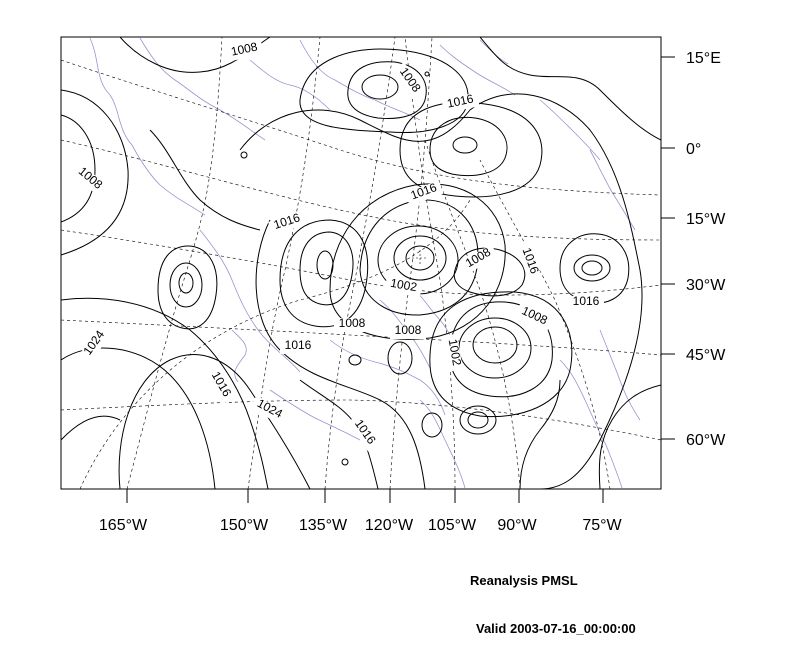 The height and width of the screenshot is (653, 792). I want to click on lon-tick-label: 75°W, so click(602, 525).